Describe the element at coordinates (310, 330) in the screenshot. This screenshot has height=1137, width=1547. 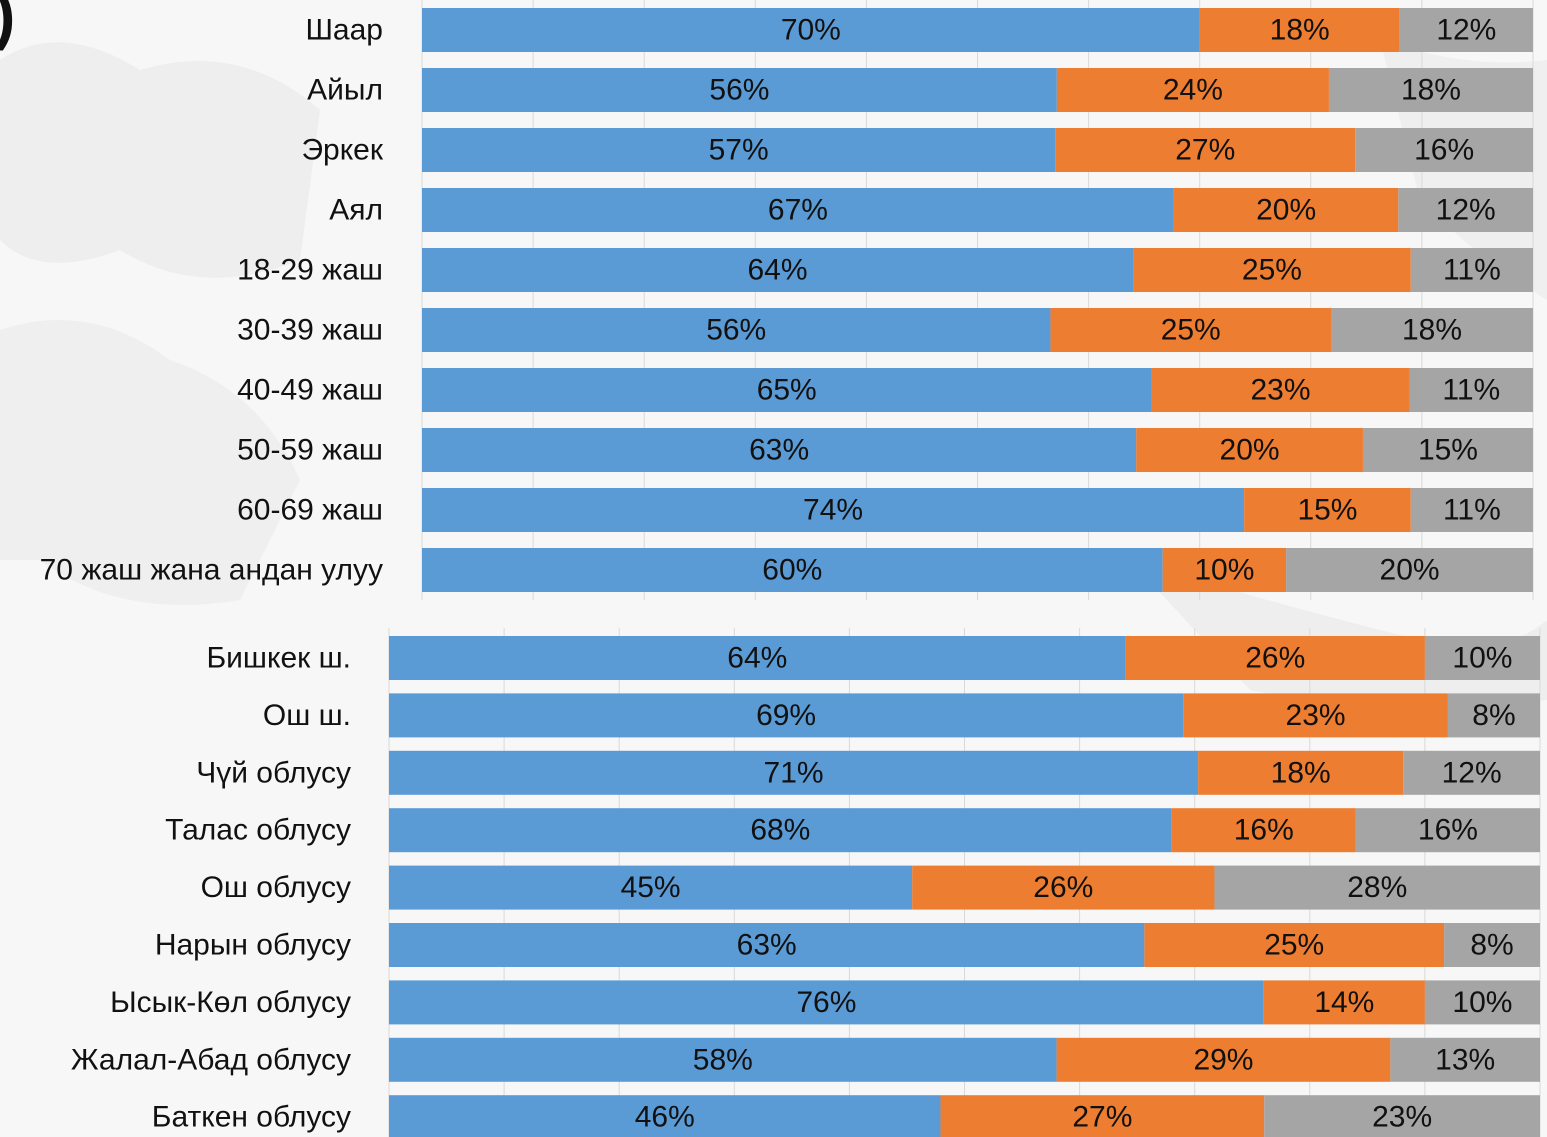
I see `category-label: 30-39 жаш` at that location.